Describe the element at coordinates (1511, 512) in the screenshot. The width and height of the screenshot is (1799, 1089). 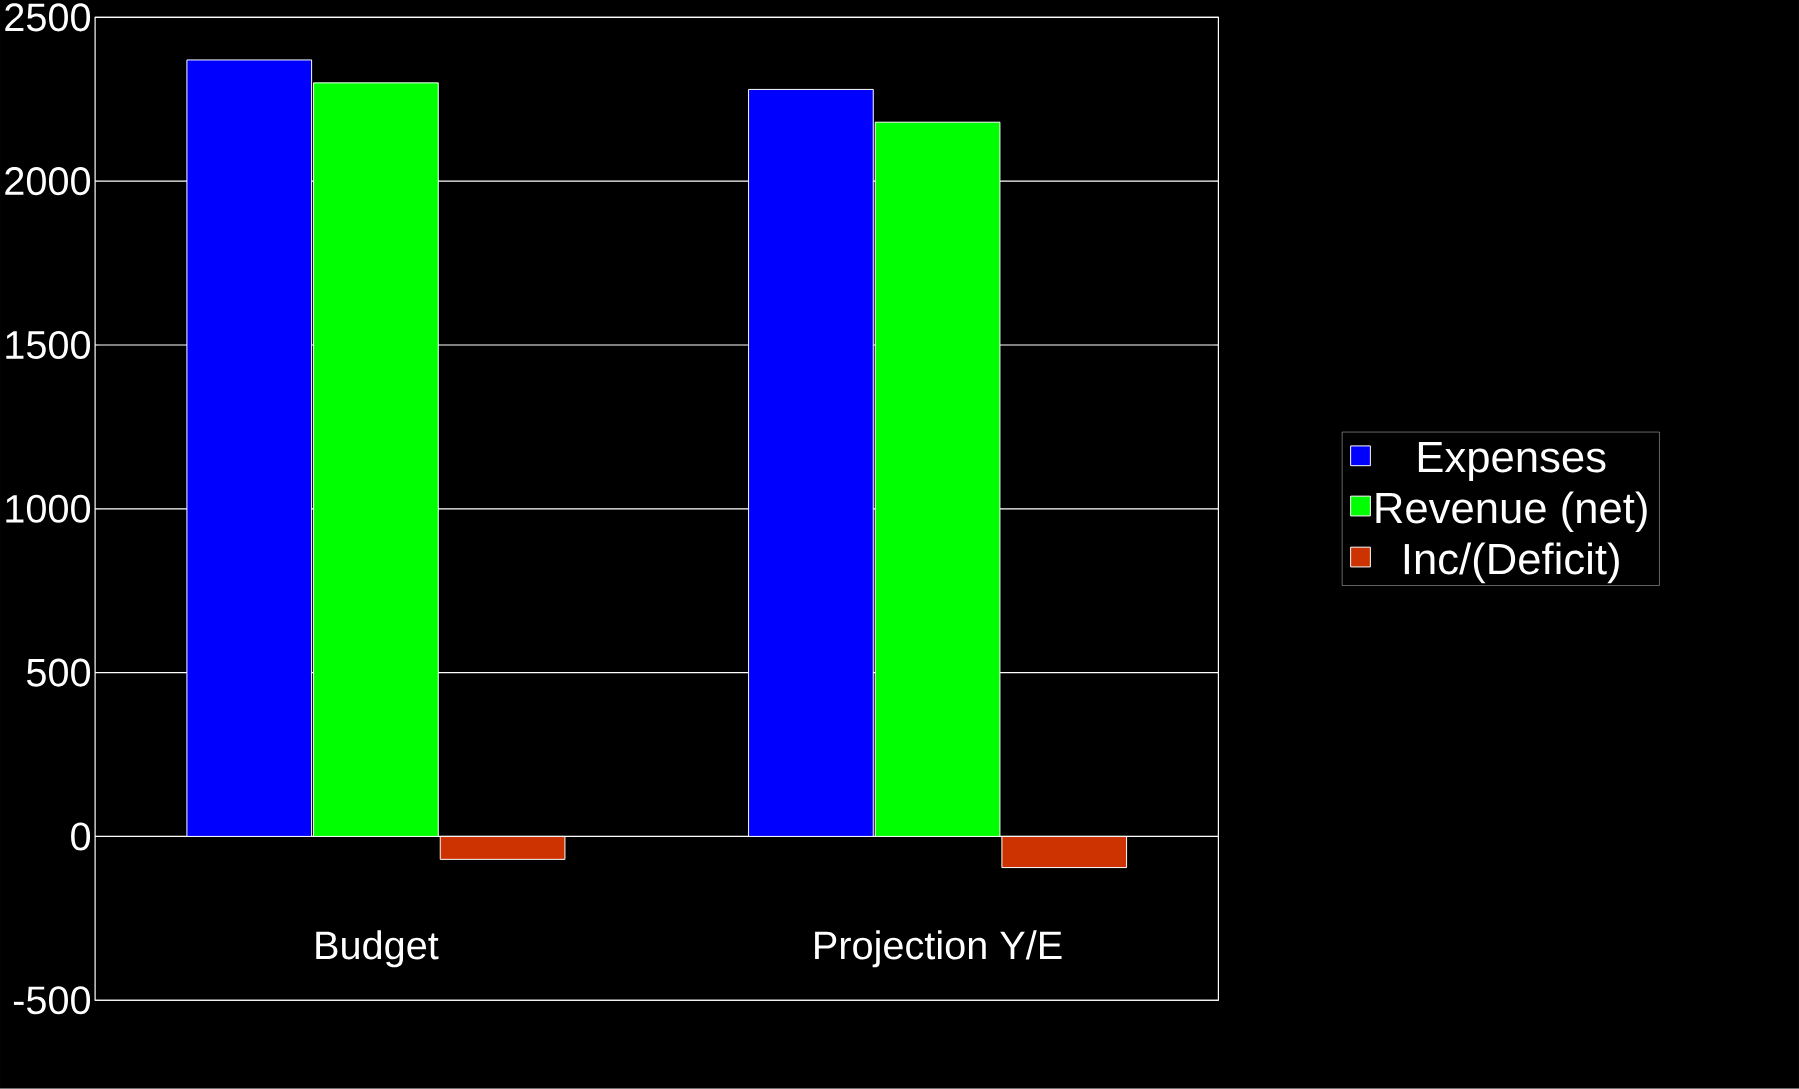
I see `legend-label: Revenue (net)` at that location.